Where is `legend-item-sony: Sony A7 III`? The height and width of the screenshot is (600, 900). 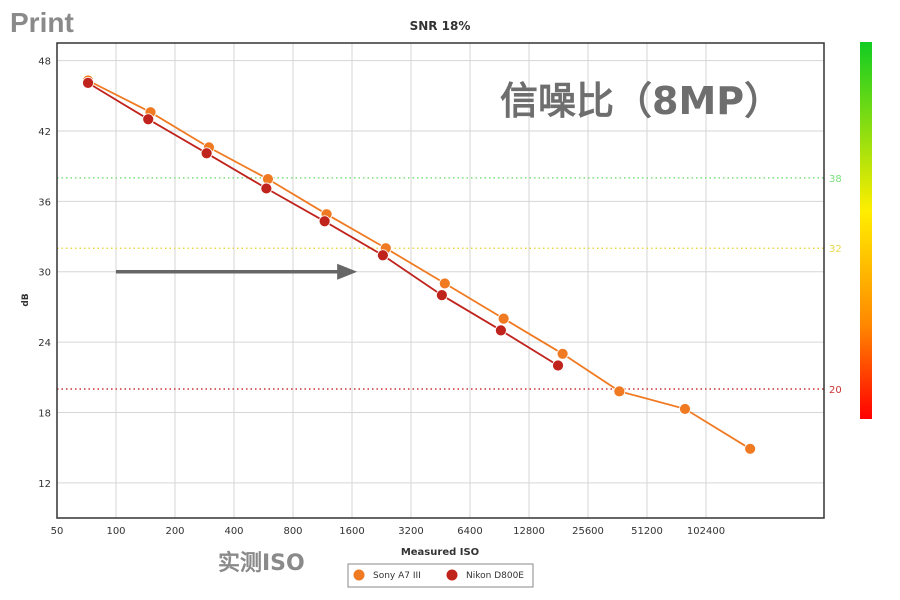
legend-item-sony: Sony A7 III is located at coordinates (387, 575).